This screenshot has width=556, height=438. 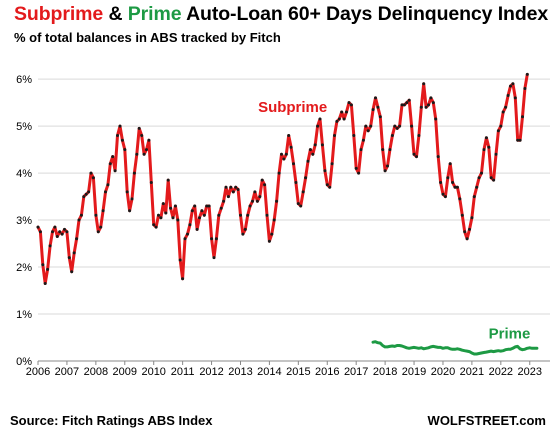 What do you see at coordinates (154, 14) in the screenshot?
I see `title-prime: Prime` at bounding box center [154, 14].